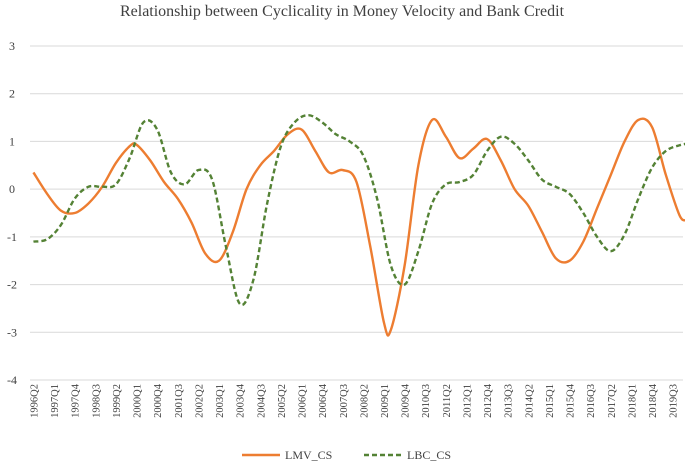  Describe the element at coordinates (12, 141) in the screenshot. I see `y-tick-label: 1` at that location.